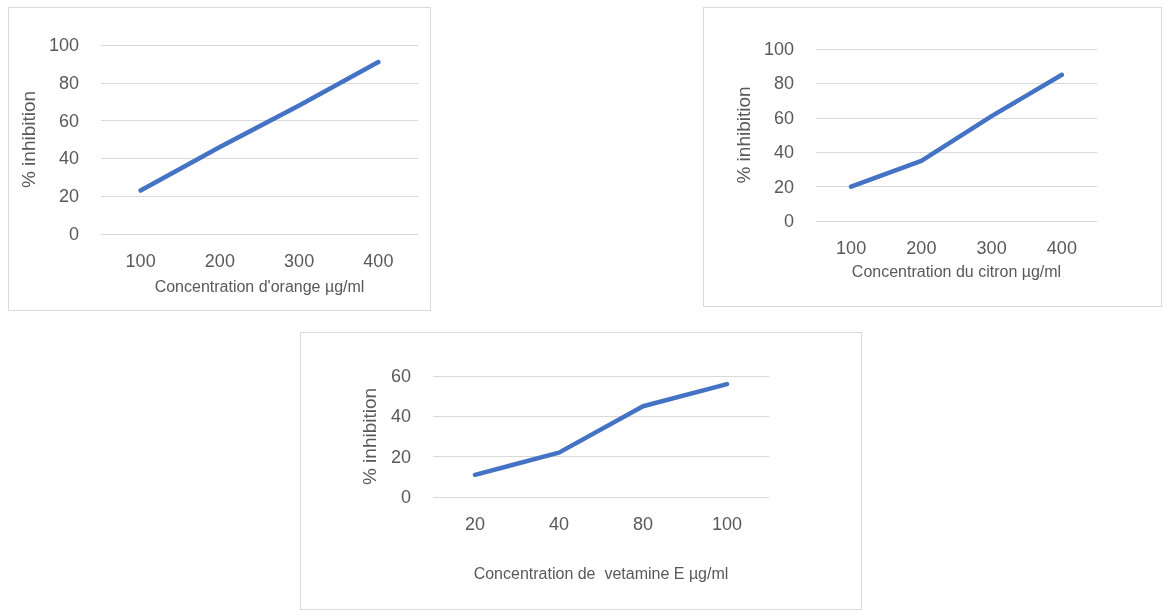  What do you see at coordinates (259, 286) in the screenshot?
I see `x-axis-title: Concentration d'orange µg/ml` at bounding box center [259, 286].